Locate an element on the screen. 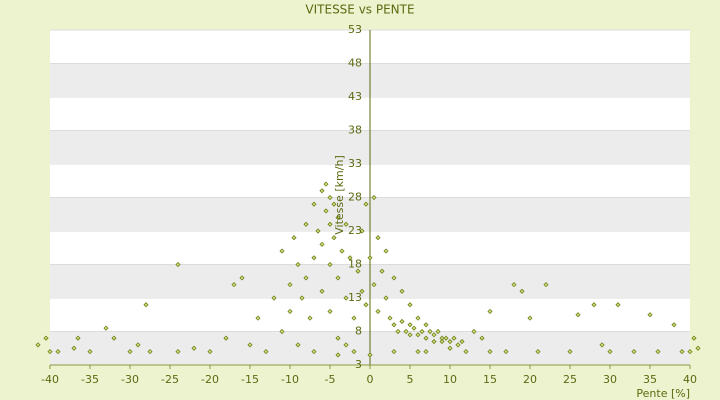  y-tick-label: 33 is located at coordinates (355, 163).